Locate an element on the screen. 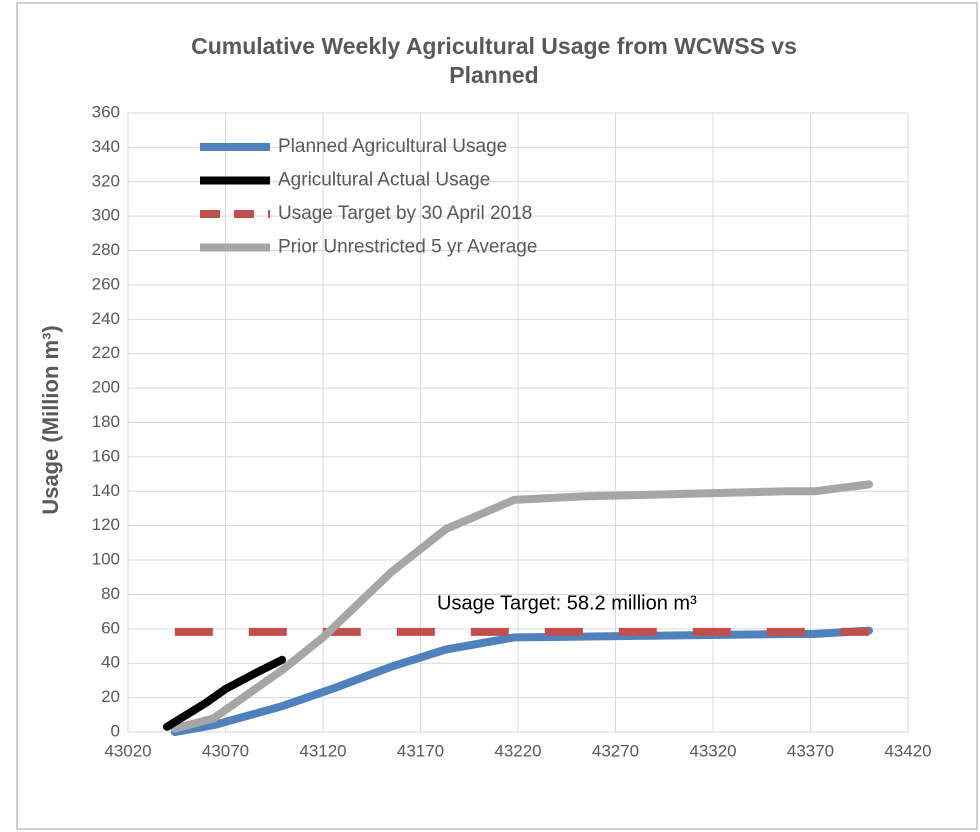 The height and width of the screenshot is (832, 980). y-tick-label: 180 is located at coordinates (106, 421).